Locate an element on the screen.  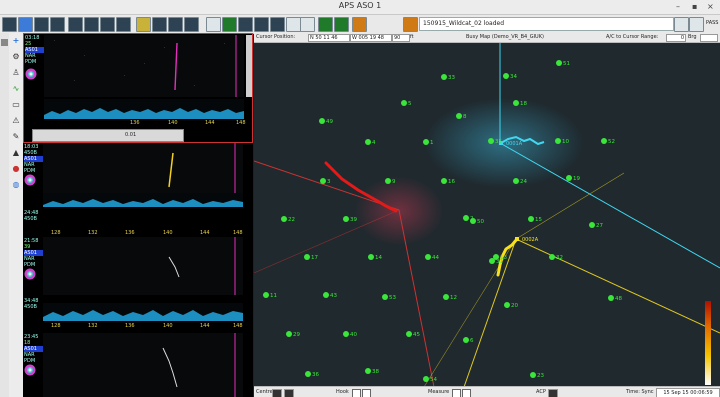
close-button: × is located at coordinates (710, 6).